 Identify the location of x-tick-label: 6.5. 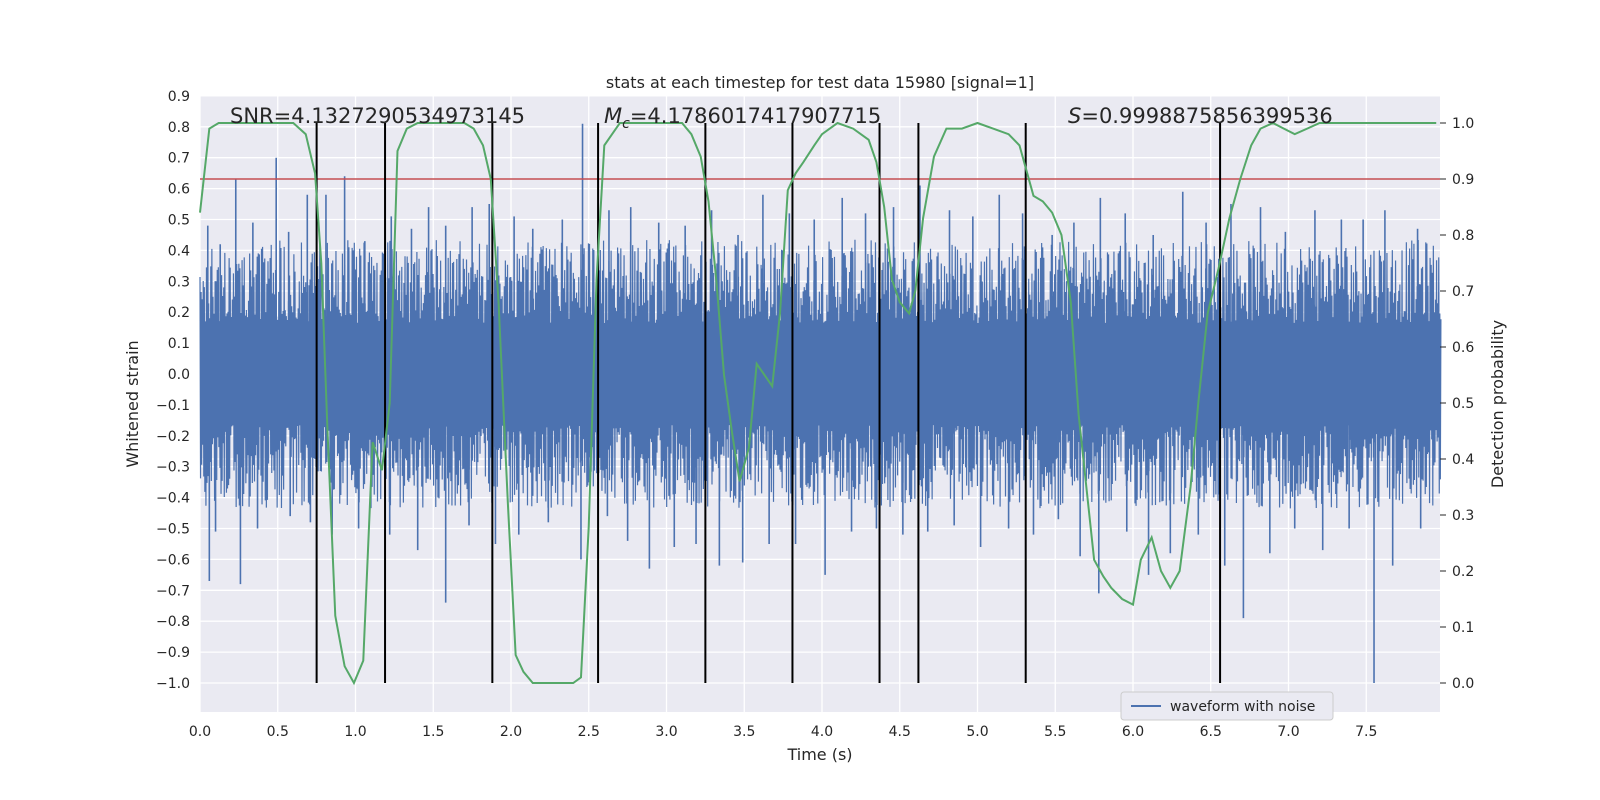
(1211, 732).